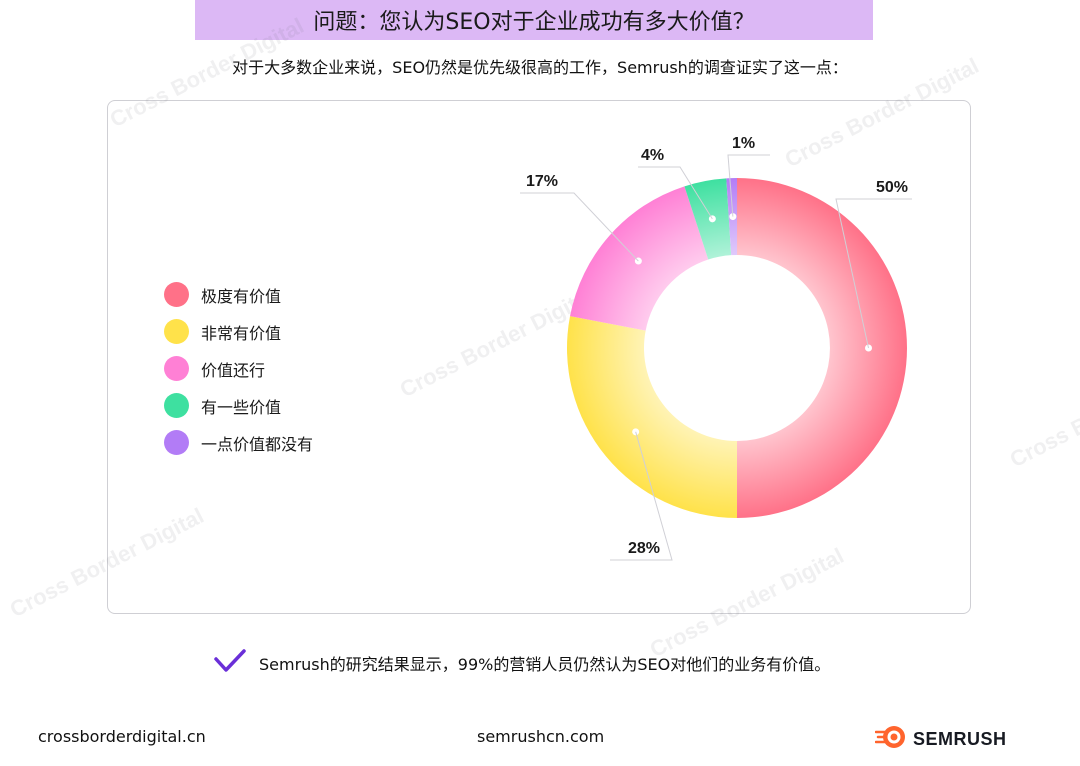 The width and height of the screenshot is (1080, 766). Describe the element at coordinates (890, 739) in the screenshot. I see `semrush-flame-icon` at that location.